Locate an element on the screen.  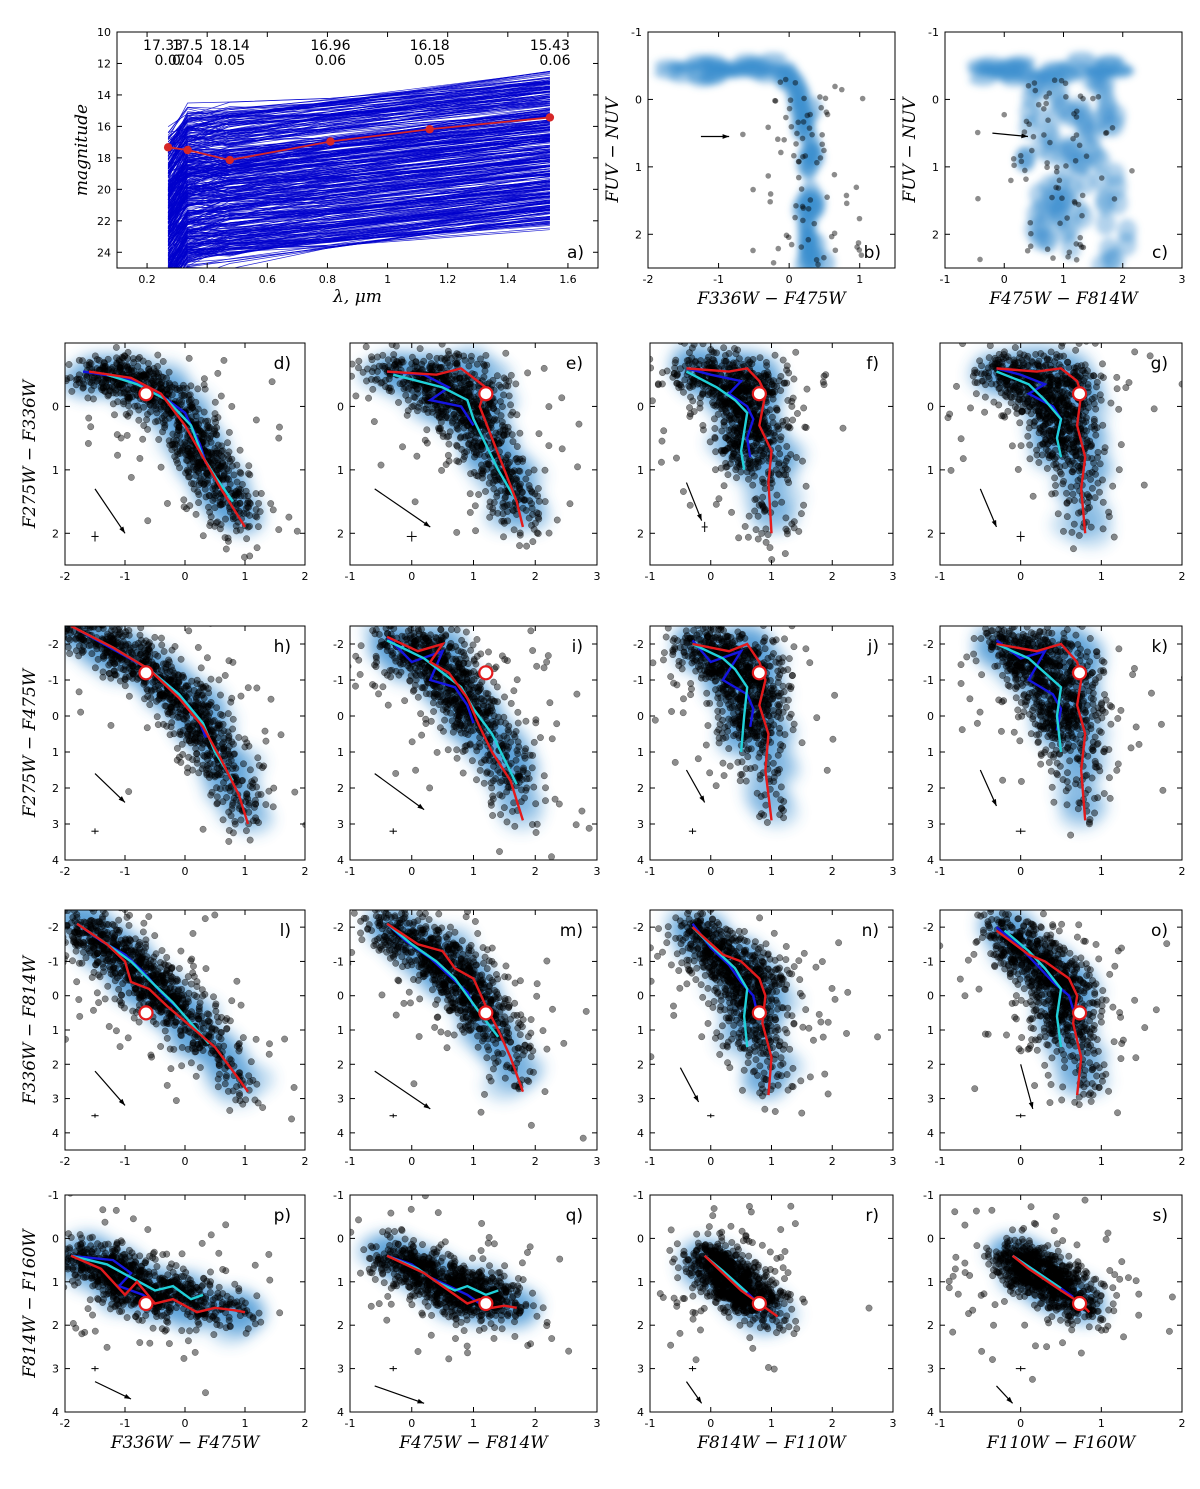
density-cloud is located at coordinates (745, 160).